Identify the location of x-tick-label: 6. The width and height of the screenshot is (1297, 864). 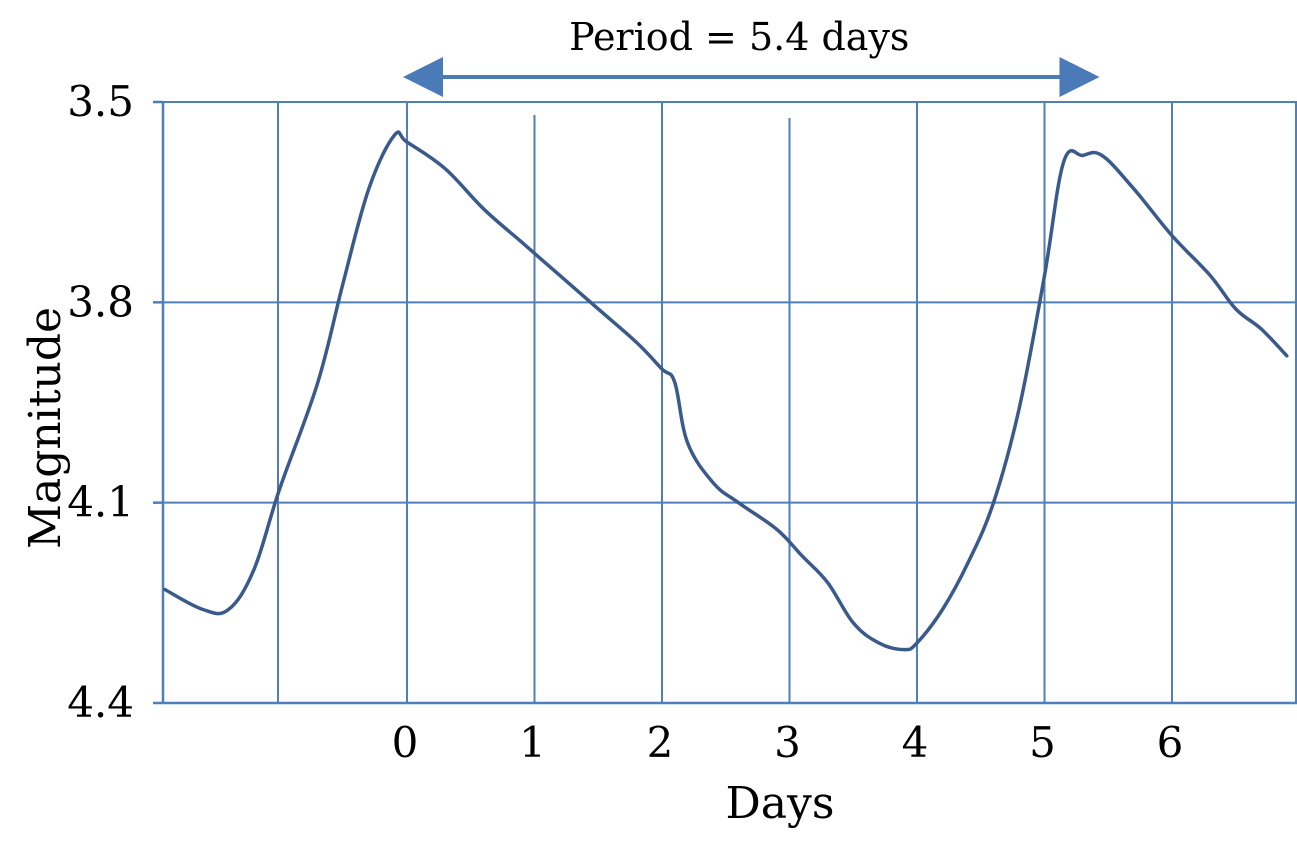
(1170, 742).